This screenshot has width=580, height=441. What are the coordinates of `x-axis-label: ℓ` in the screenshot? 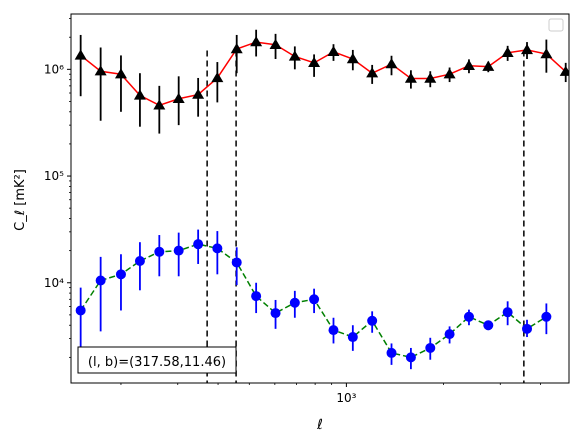 It's located at (319, 425).